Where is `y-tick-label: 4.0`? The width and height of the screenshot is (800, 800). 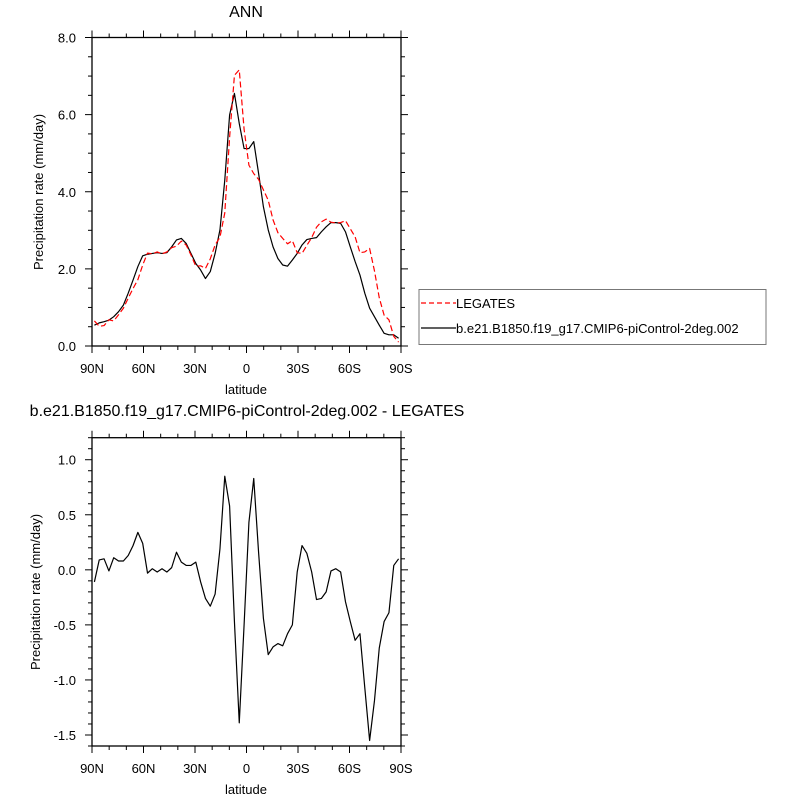 y-tick-label: 4.0 is located at coordinates (67, 192).